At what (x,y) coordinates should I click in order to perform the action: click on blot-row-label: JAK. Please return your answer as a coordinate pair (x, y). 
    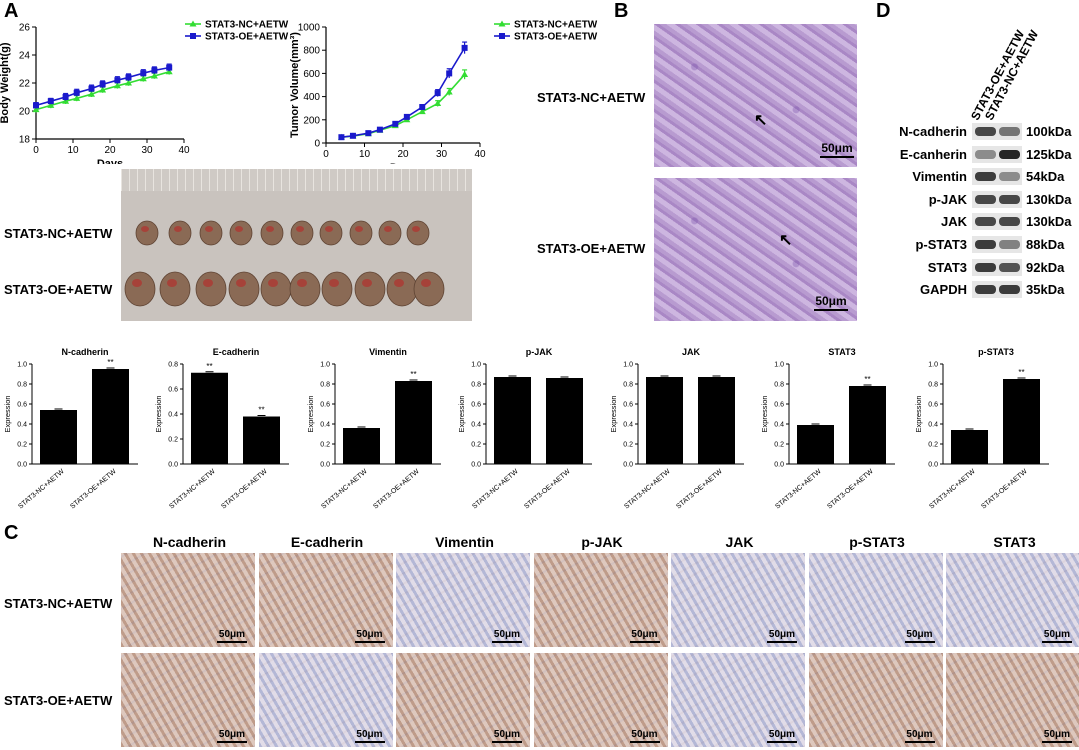
    Looking at the image, I should click on (953, 222).